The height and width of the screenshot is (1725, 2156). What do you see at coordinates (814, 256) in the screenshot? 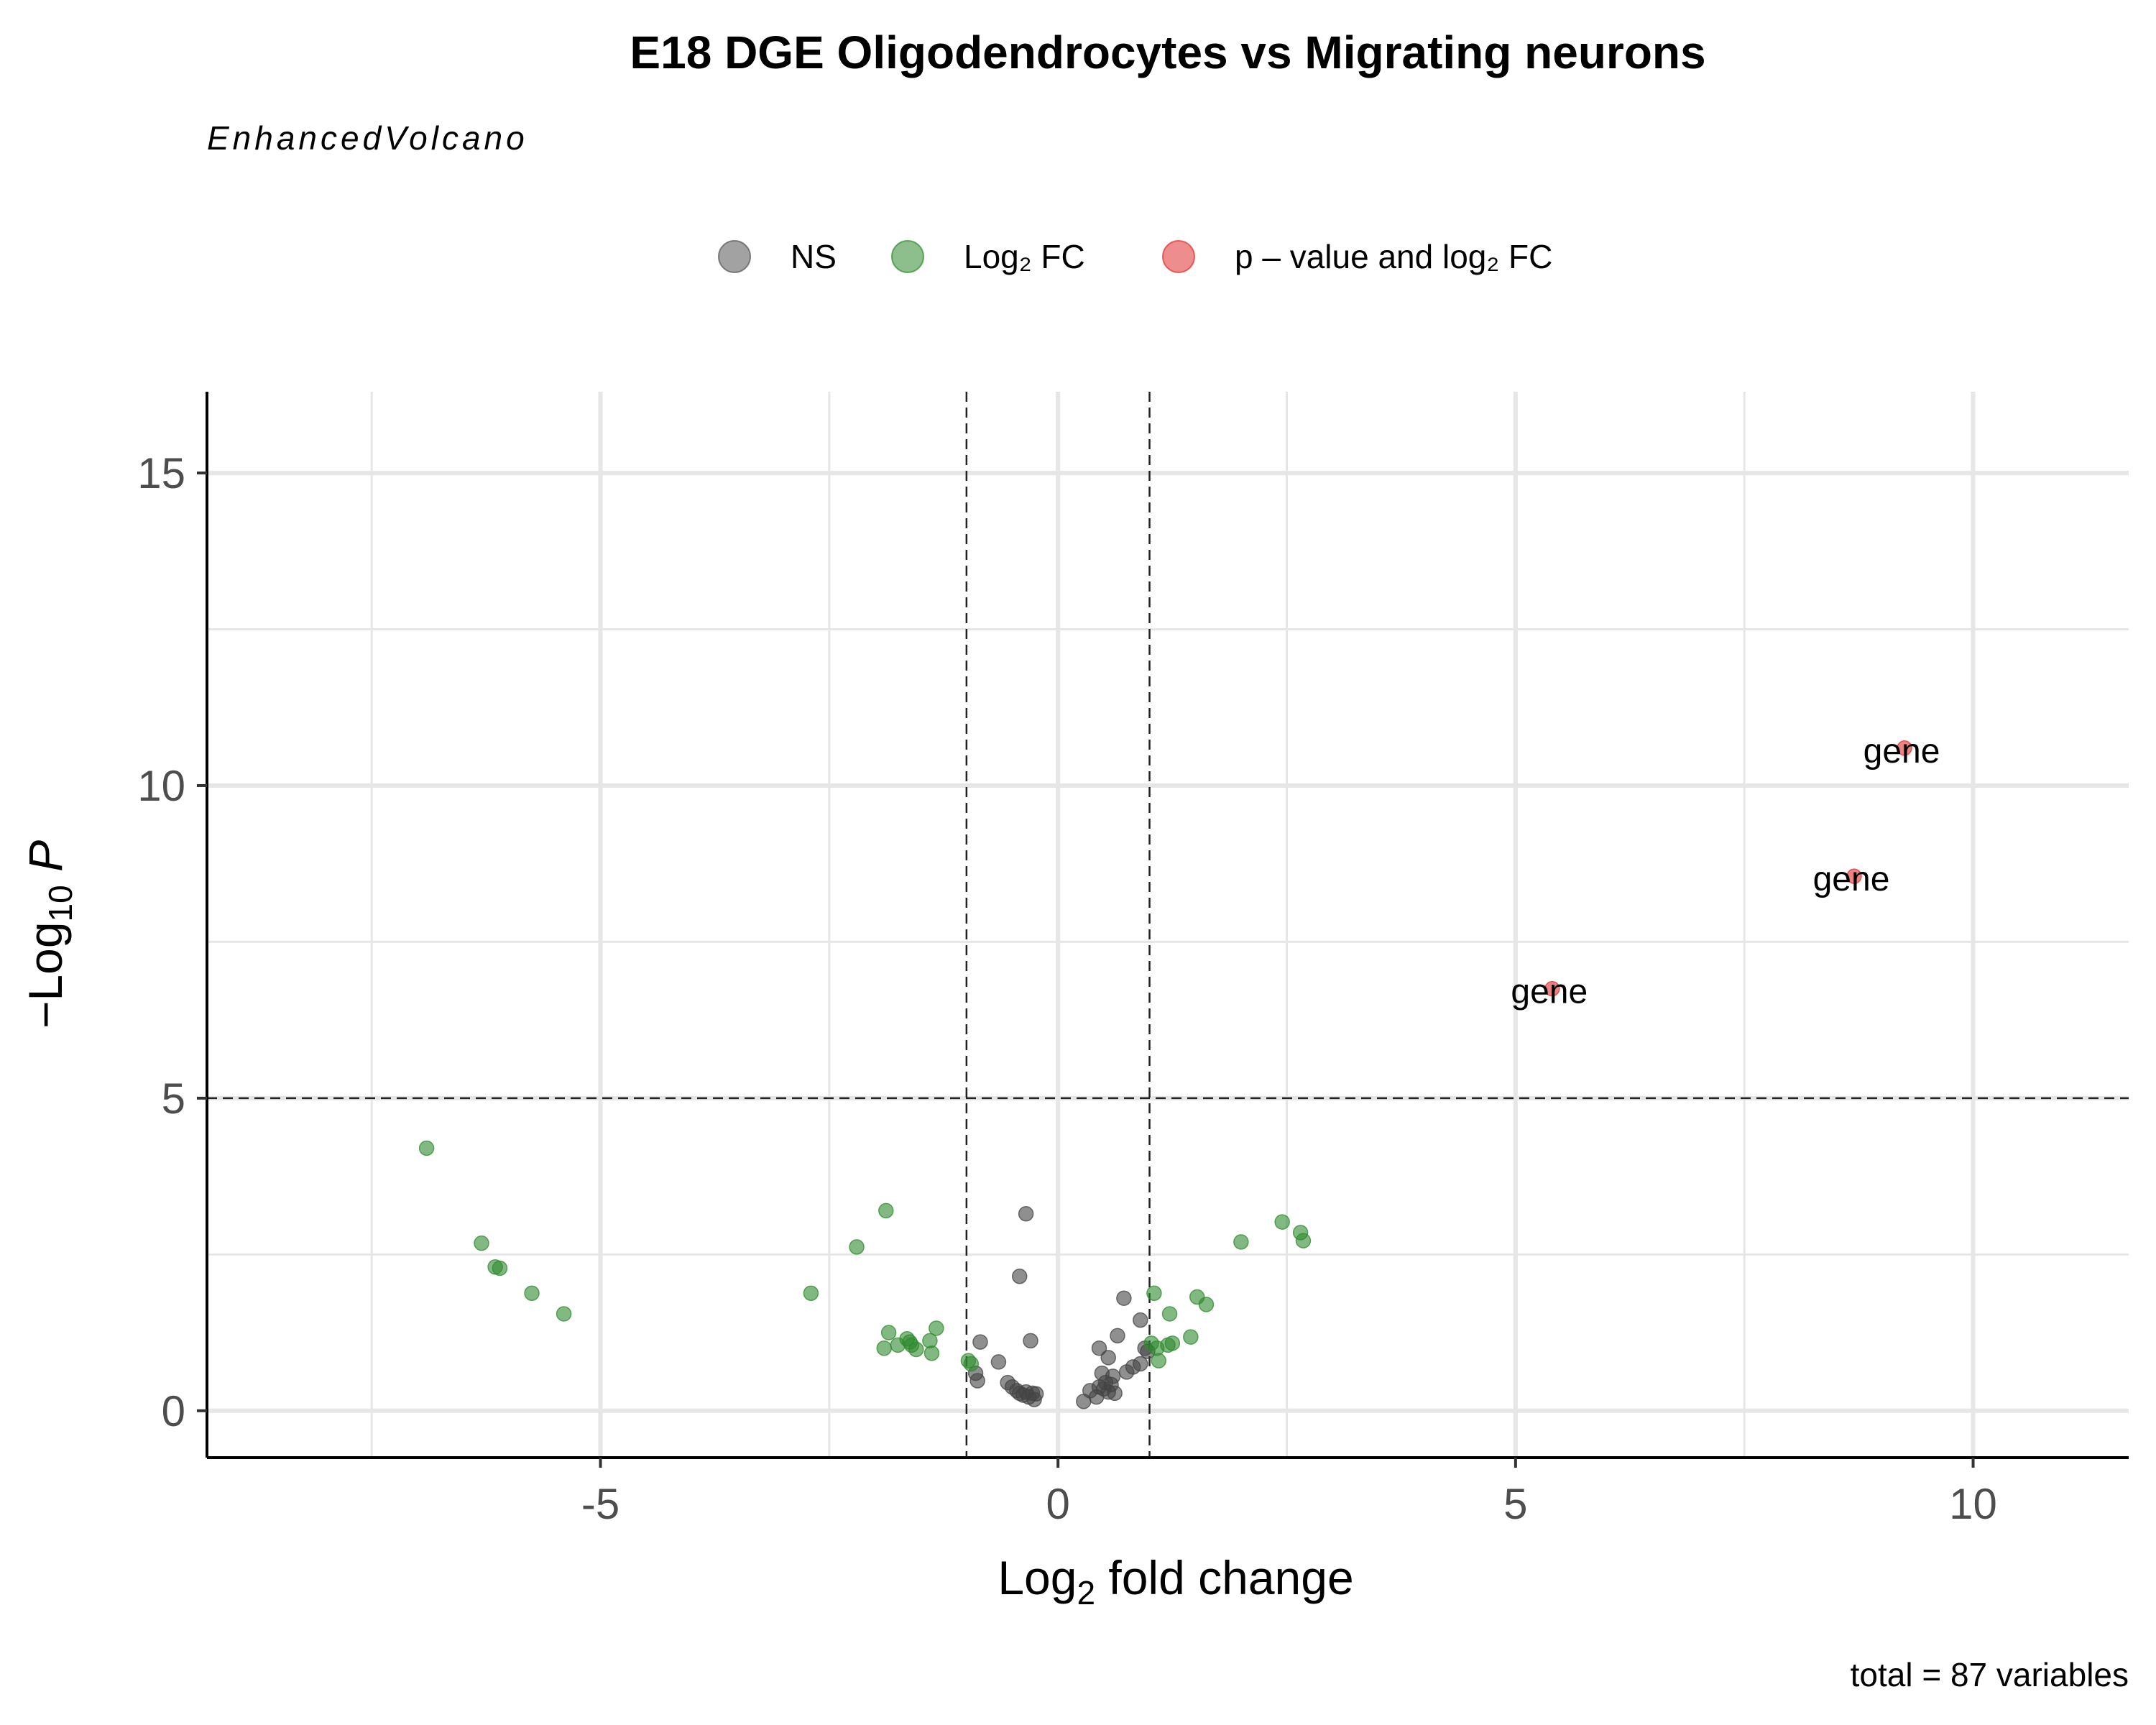
I see `legend-label: NS` at bounding box center [814, 256].